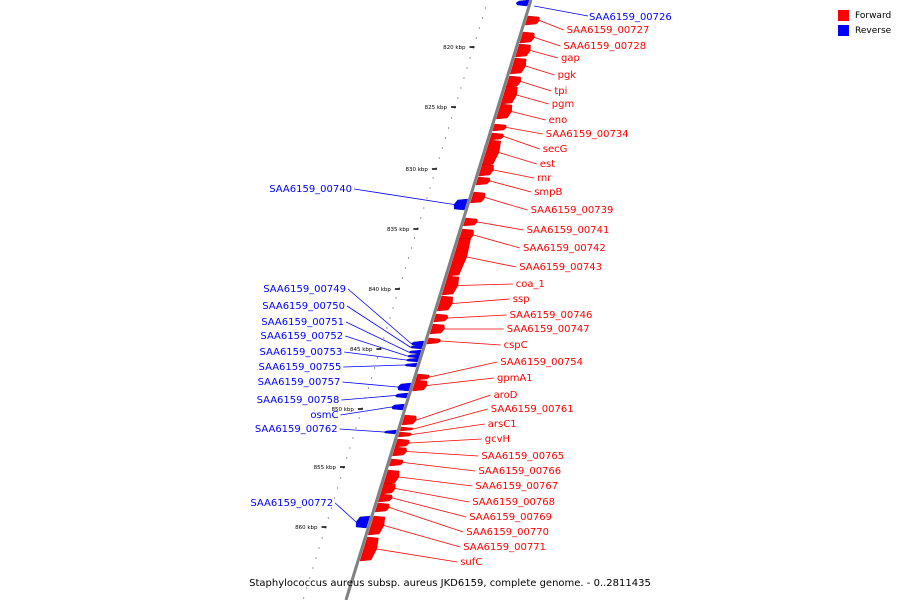 The width and height of the screenshot is (900, 600). What do you see at coordinates (555, 149) in the screenshot?
I see `forward-gene-label: secG` at bounding box center [555, 149].